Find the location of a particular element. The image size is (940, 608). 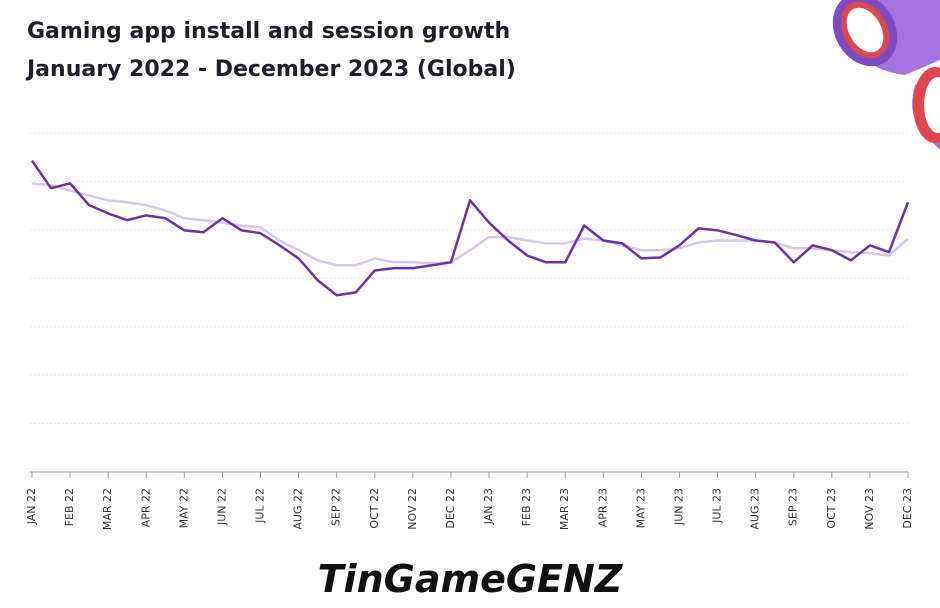

x-tick-label: JUL 22 is located at coordinates (260, 506).